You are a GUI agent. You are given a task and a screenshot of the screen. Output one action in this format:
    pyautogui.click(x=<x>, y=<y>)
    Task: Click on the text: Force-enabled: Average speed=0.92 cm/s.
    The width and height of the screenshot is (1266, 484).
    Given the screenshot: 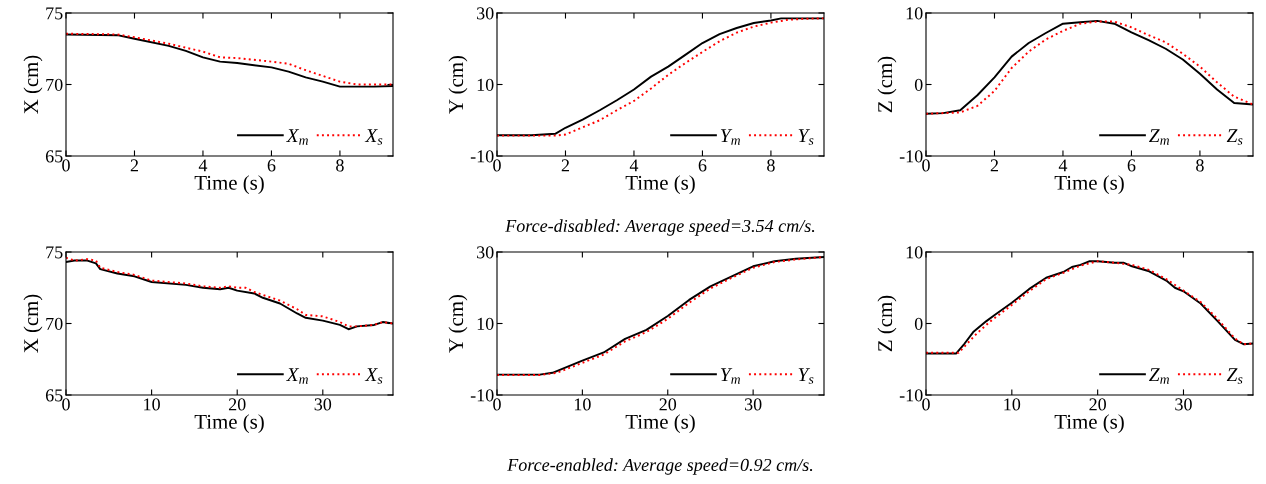 What is the action you would take?
    pyautogui.click(x=660, y=466)
    